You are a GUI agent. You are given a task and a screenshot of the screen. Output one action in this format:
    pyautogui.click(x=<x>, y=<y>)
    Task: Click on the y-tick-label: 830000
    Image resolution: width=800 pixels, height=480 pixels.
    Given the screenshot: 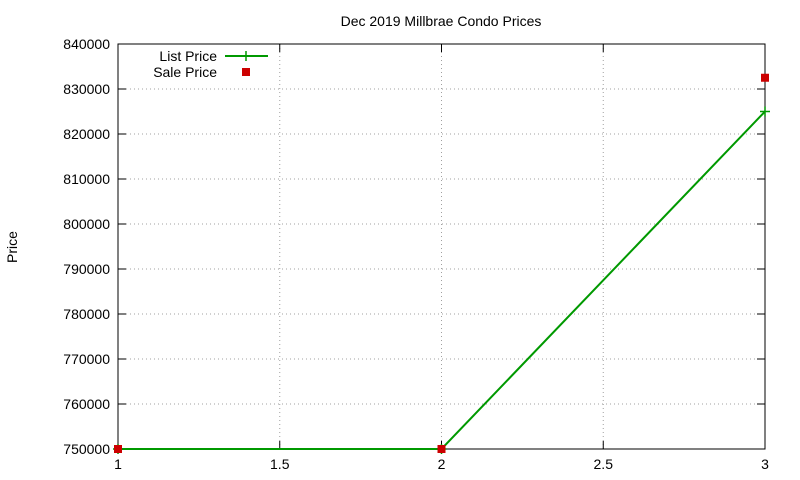 What is the action you would take?
    pyautogui.click(x=86, y=89)
    